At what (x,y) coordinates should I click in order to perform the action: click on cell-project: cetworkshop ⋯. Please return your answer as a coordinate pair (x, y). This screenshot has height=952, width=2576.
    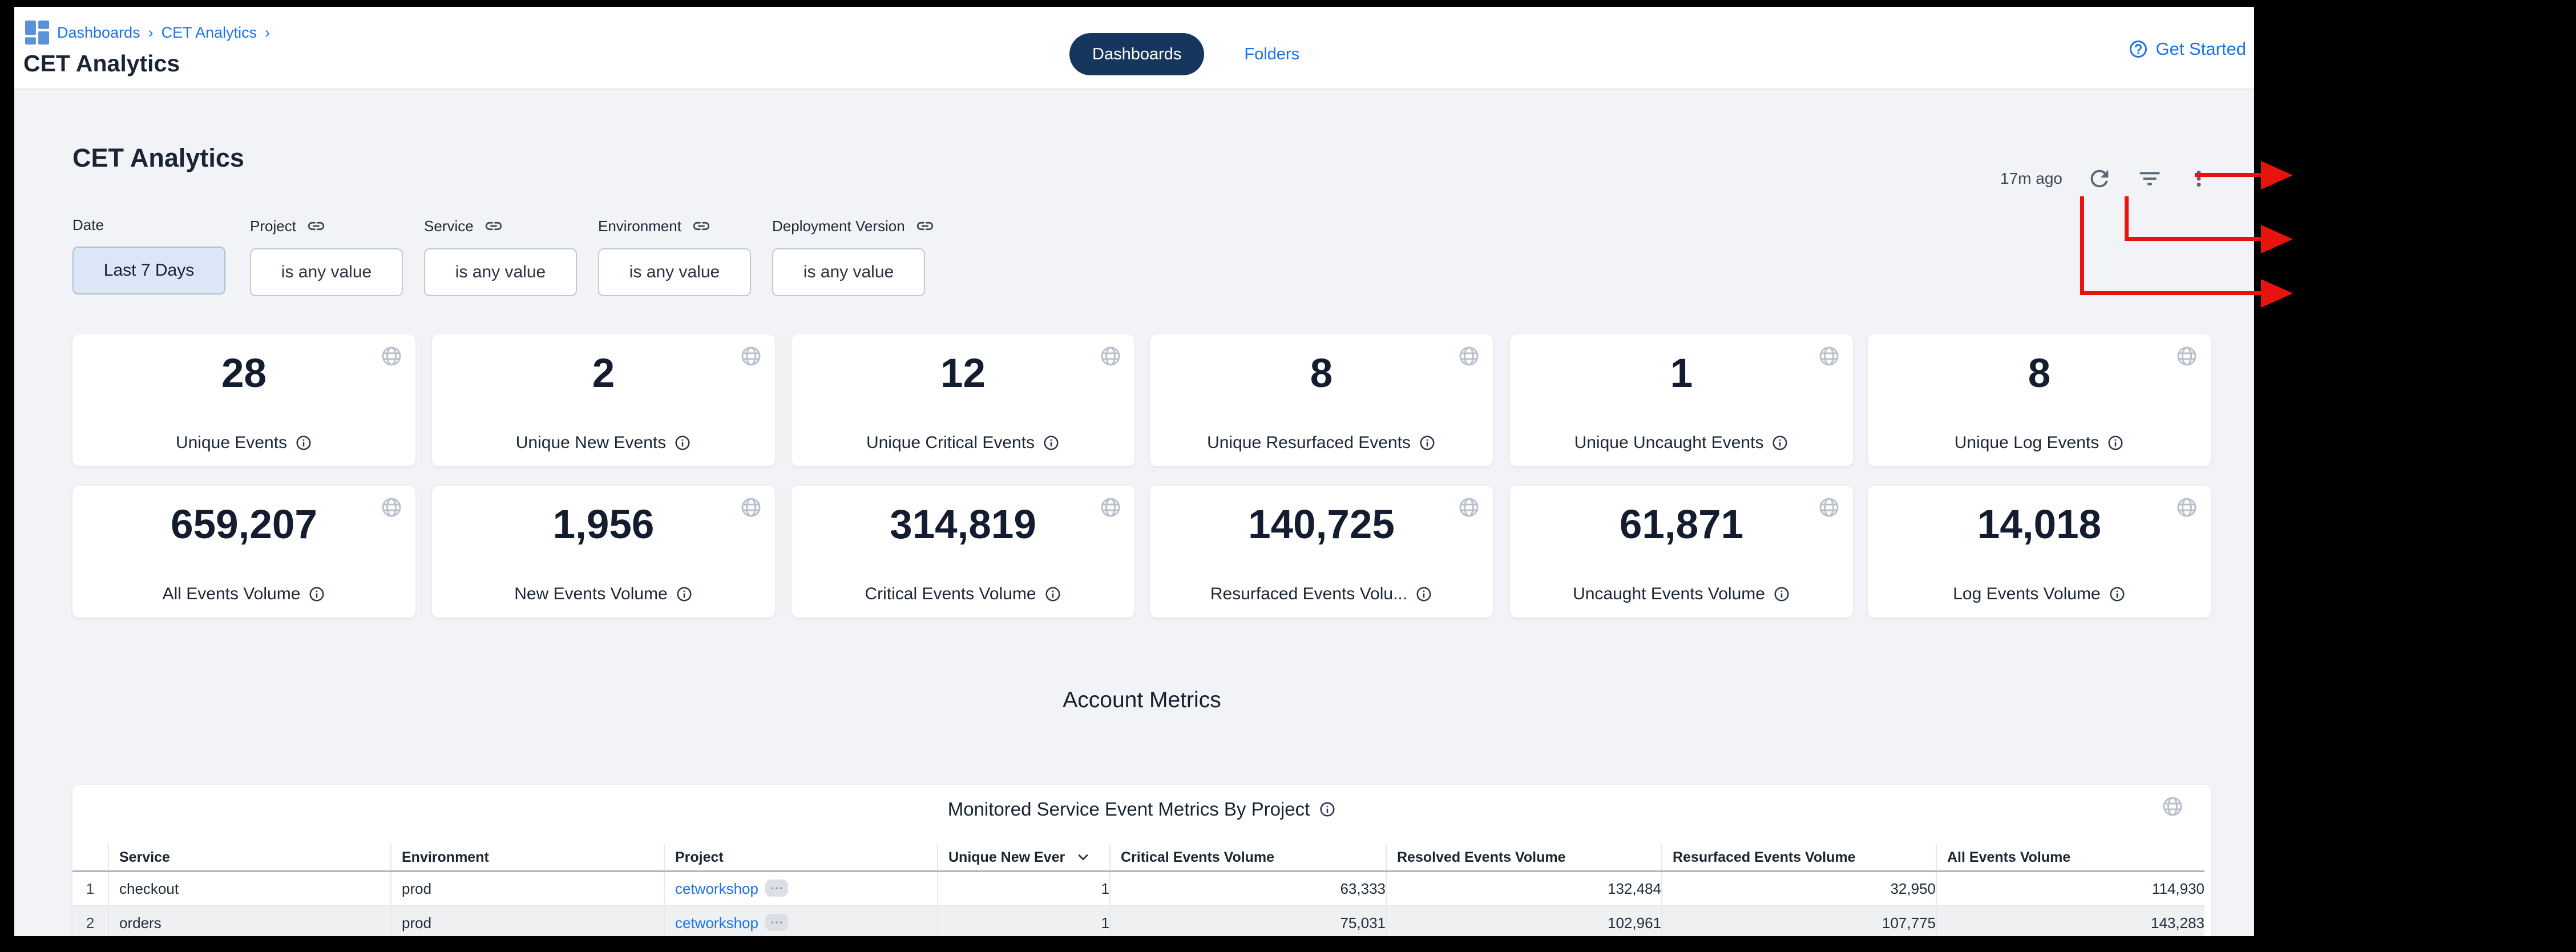
    Looking at the image, I should click on (801, 920).